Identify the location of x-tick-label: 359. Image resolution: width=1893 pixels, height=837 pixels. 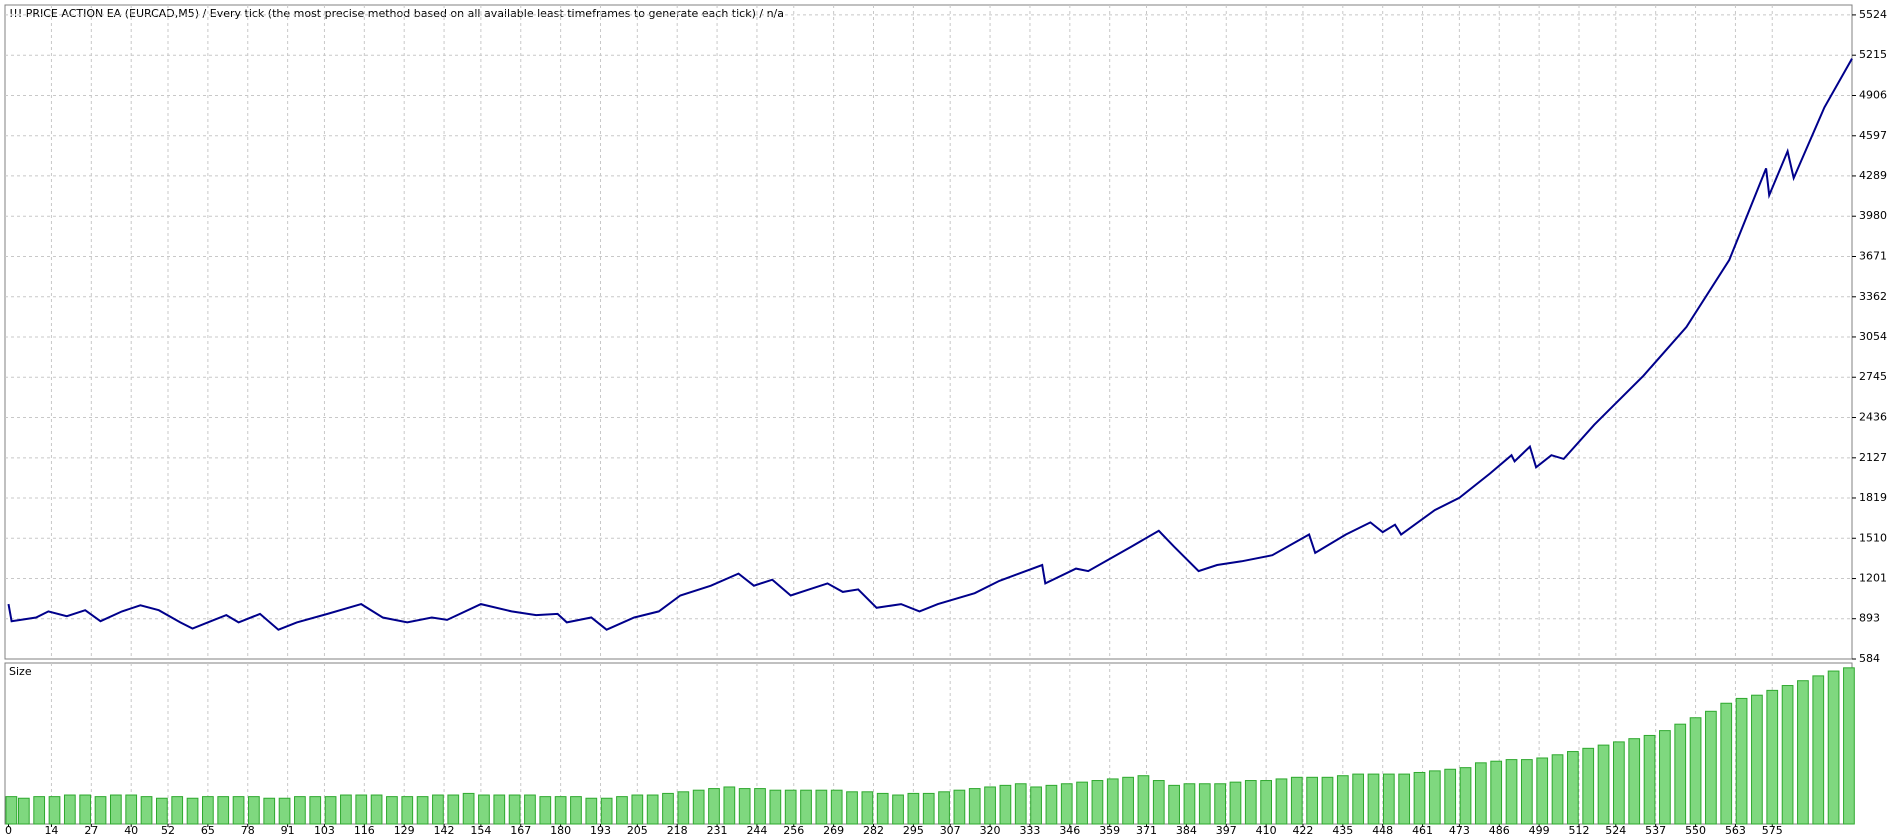
(1109, 830).